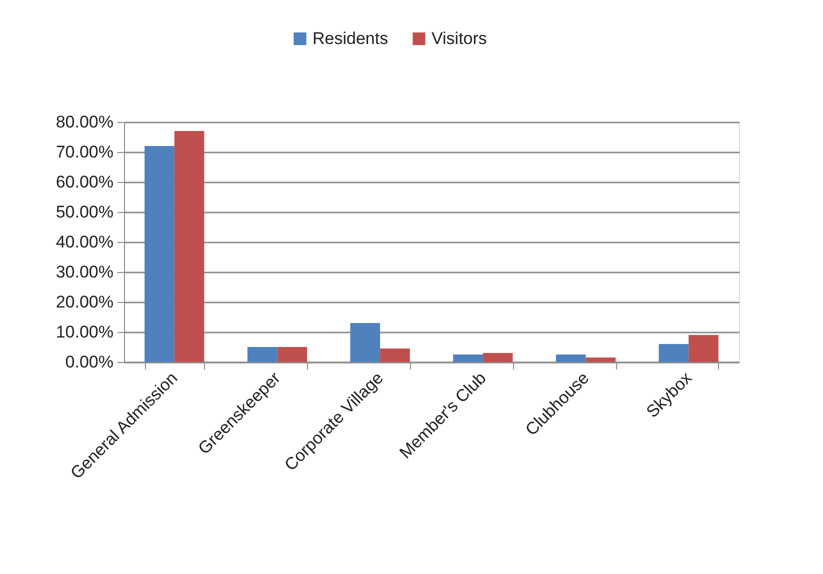  I want to click on y-tick-label: 40.00%, so click(85, 242).